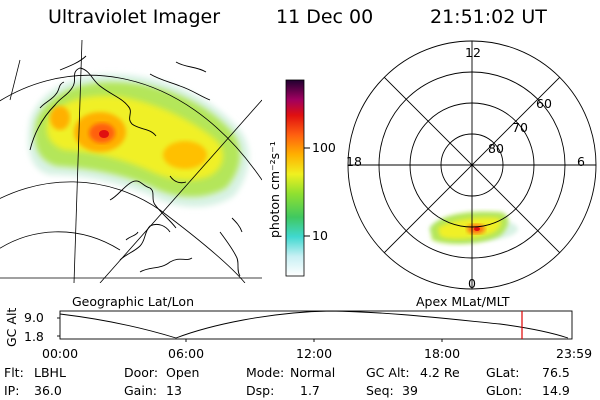  I want to click on glon-label: GLon:, so click(504, 390).